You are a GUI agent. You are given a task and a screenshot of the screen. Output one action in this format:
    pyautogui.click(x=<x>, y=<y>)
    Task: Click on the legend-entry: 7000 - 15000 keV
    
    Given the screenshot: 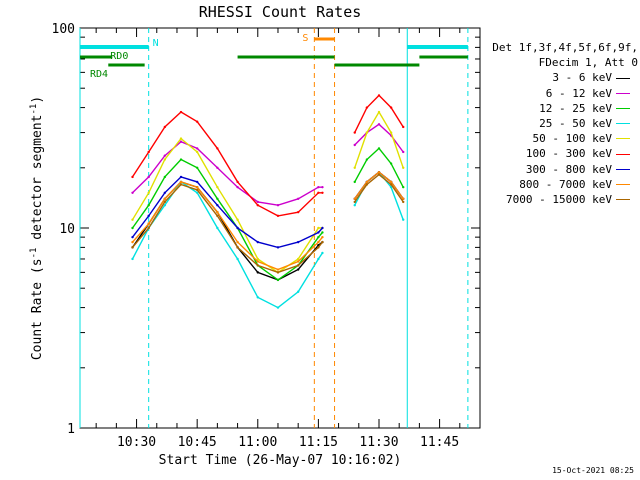 What is the action you would take?
    pyautogui.click(x=558, y=199)
    